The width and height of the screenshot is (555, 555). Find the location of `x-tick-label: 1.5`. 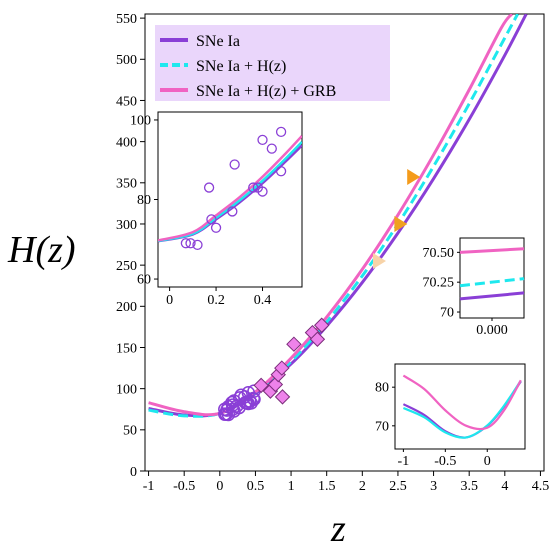

x-tick-label: 1.5 is located at coordinates (327, 486).